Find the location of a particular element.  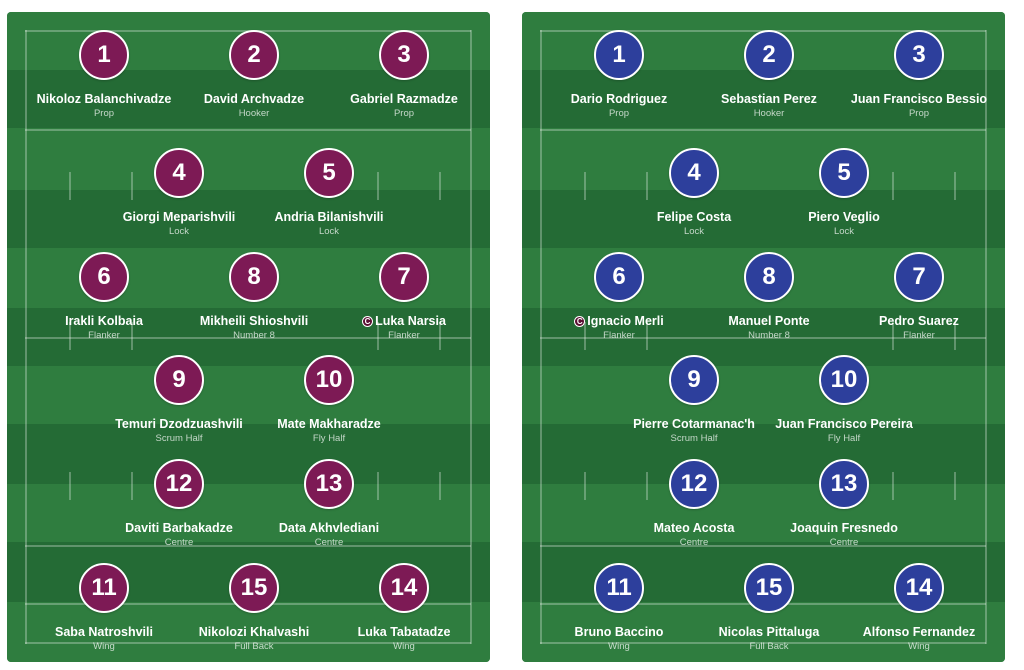

jersey-number: 13 is located at coordinates (844, 484).